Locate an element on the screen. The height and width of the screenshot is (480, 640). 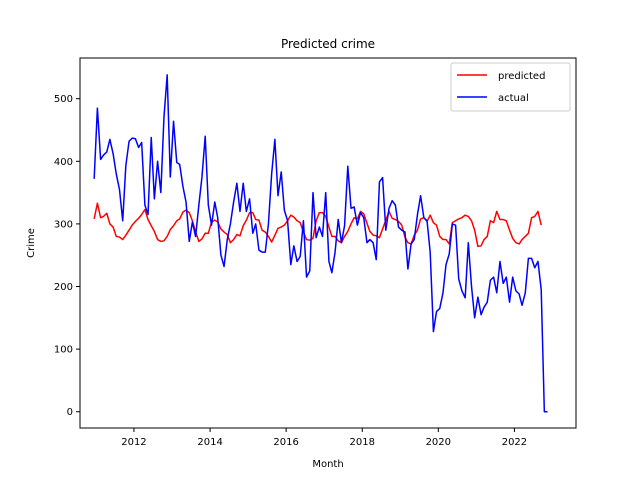
chart-title: Predicted crime is located at coordinates (328, 44).